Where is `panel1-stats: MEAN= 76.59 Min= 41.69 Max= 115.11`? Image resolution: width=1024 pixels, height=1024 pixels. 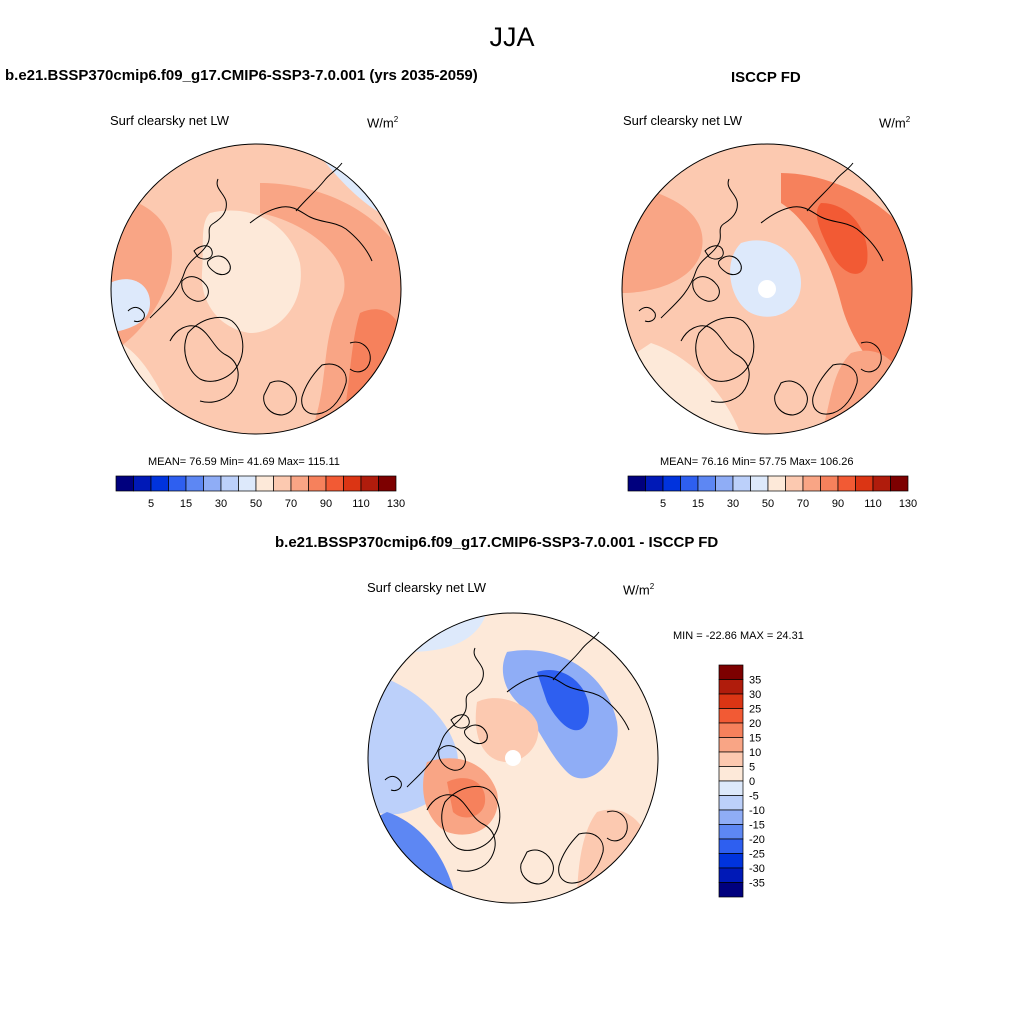 panel1-stats: MEAN= 76.59 Min= 41.69 Max= 115.11 is located at coordinates (244, 462).